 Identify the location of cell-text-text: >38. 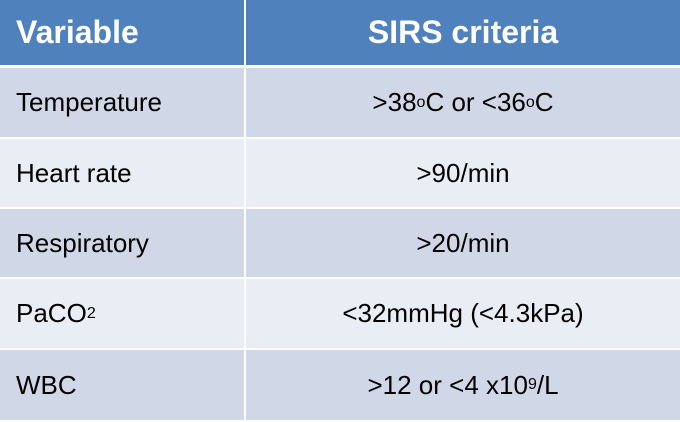
(394, 102).